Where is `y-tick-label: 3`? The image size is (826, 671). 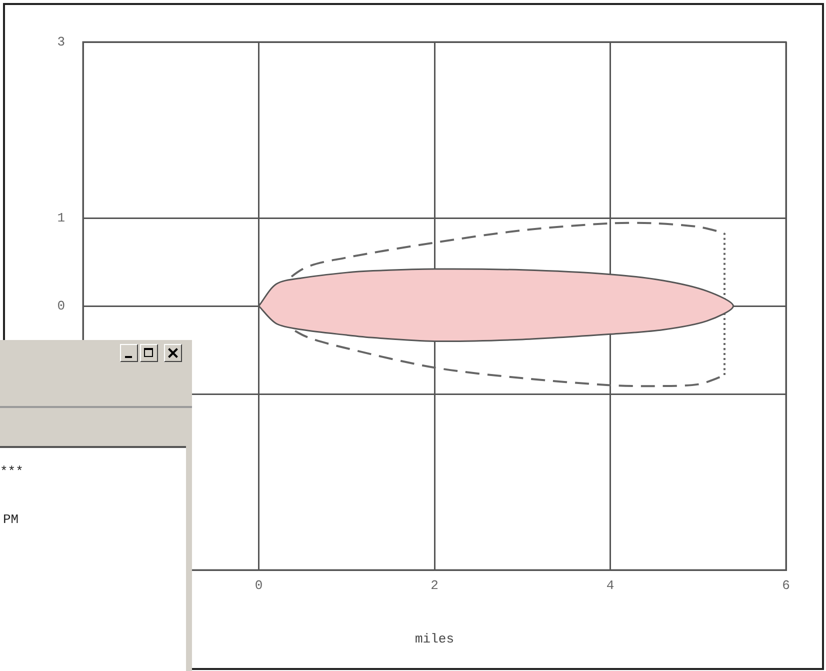 y-tick-label: 3 is located at coordinates (61, 42).